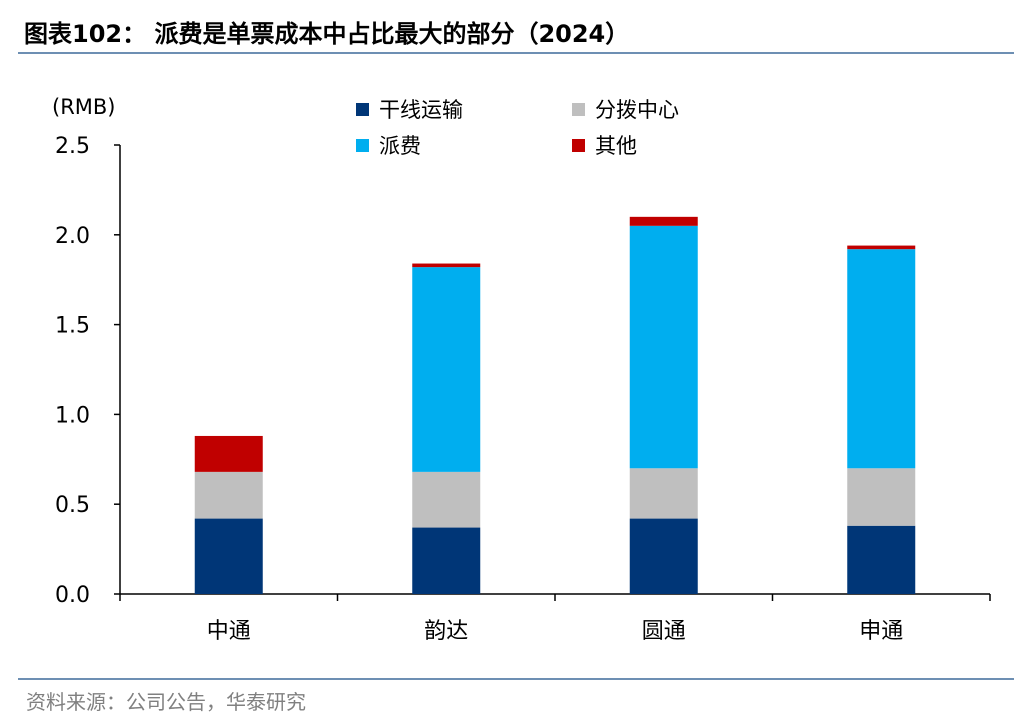 This screenshot has height=728, width=1036. What do you see at coordinates (516, 53) in the screenshot?
I see `title-divider` at bounding box center [516, 53].